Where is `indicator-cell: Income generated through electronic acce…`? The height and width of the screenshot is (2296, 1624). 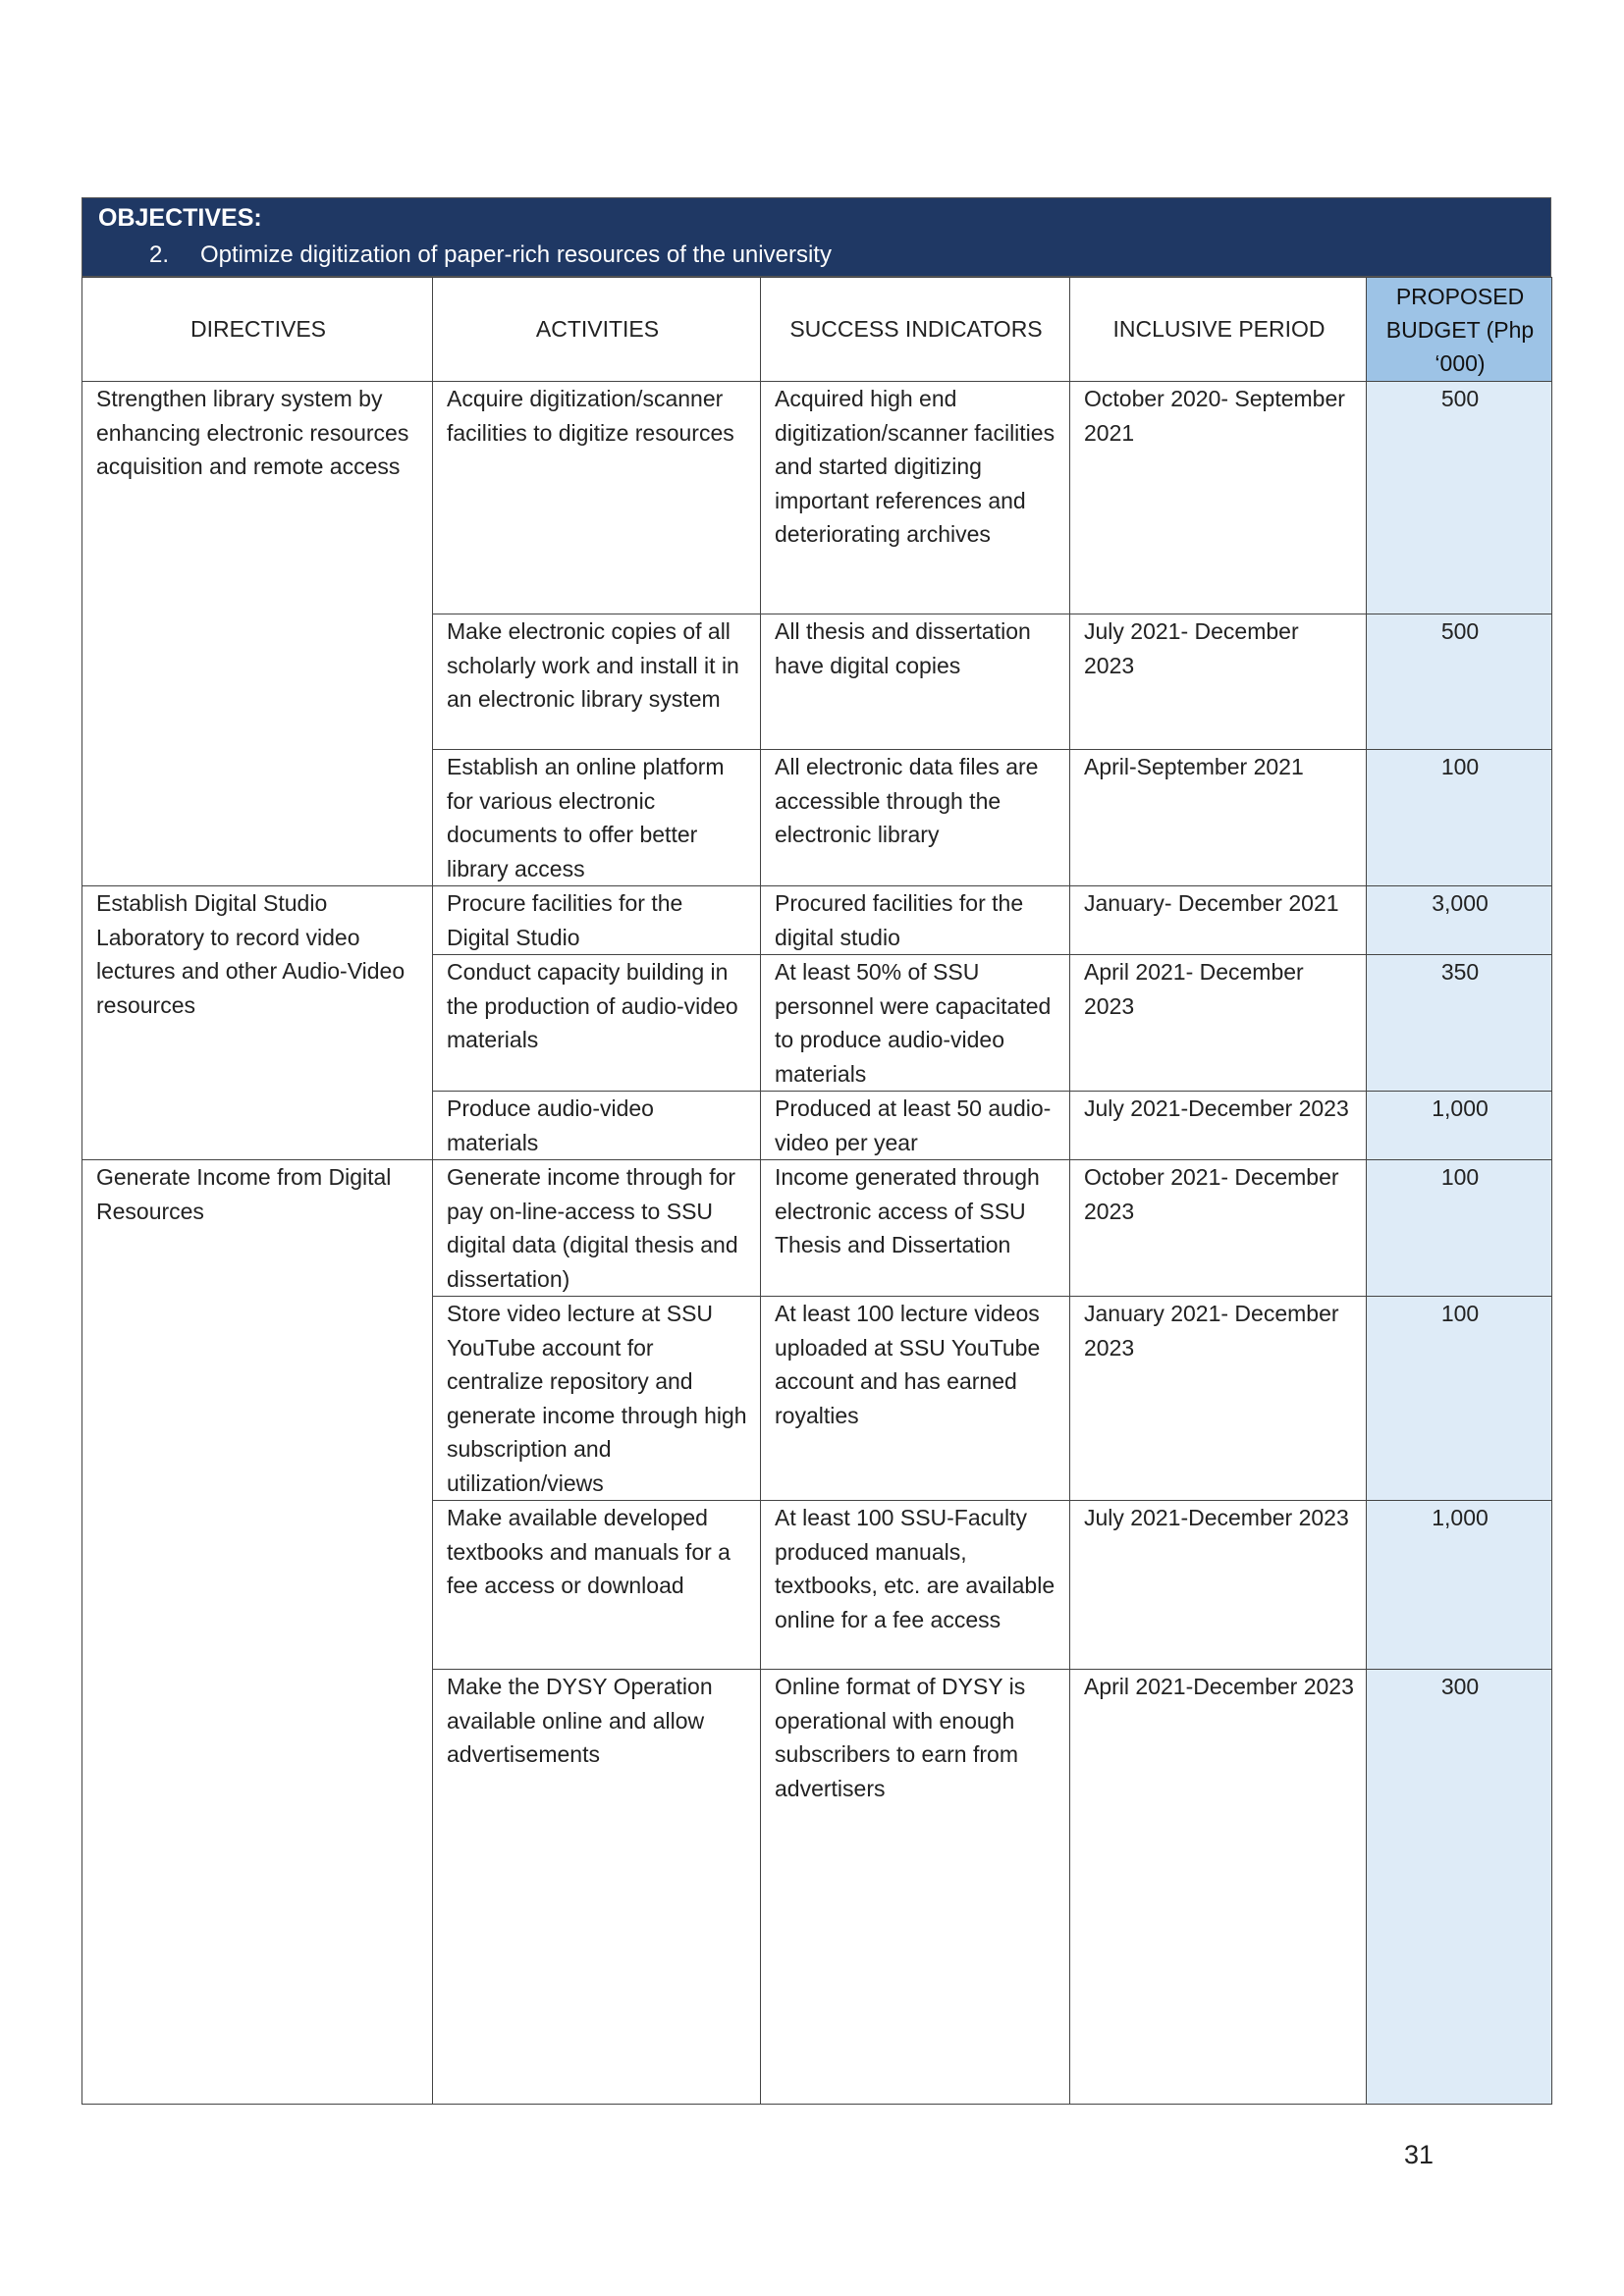 indicator-cell: Income generated through electronic acce… is located at coordinates (915, 1228).